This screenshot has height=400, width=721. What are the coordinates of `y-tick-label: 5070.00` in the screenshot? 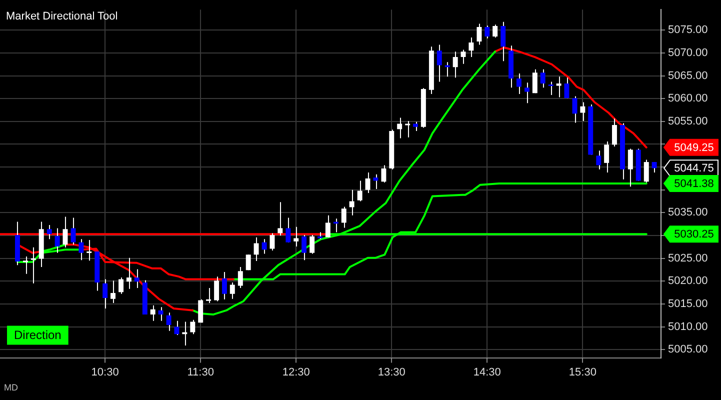 It's located at (688, 52).